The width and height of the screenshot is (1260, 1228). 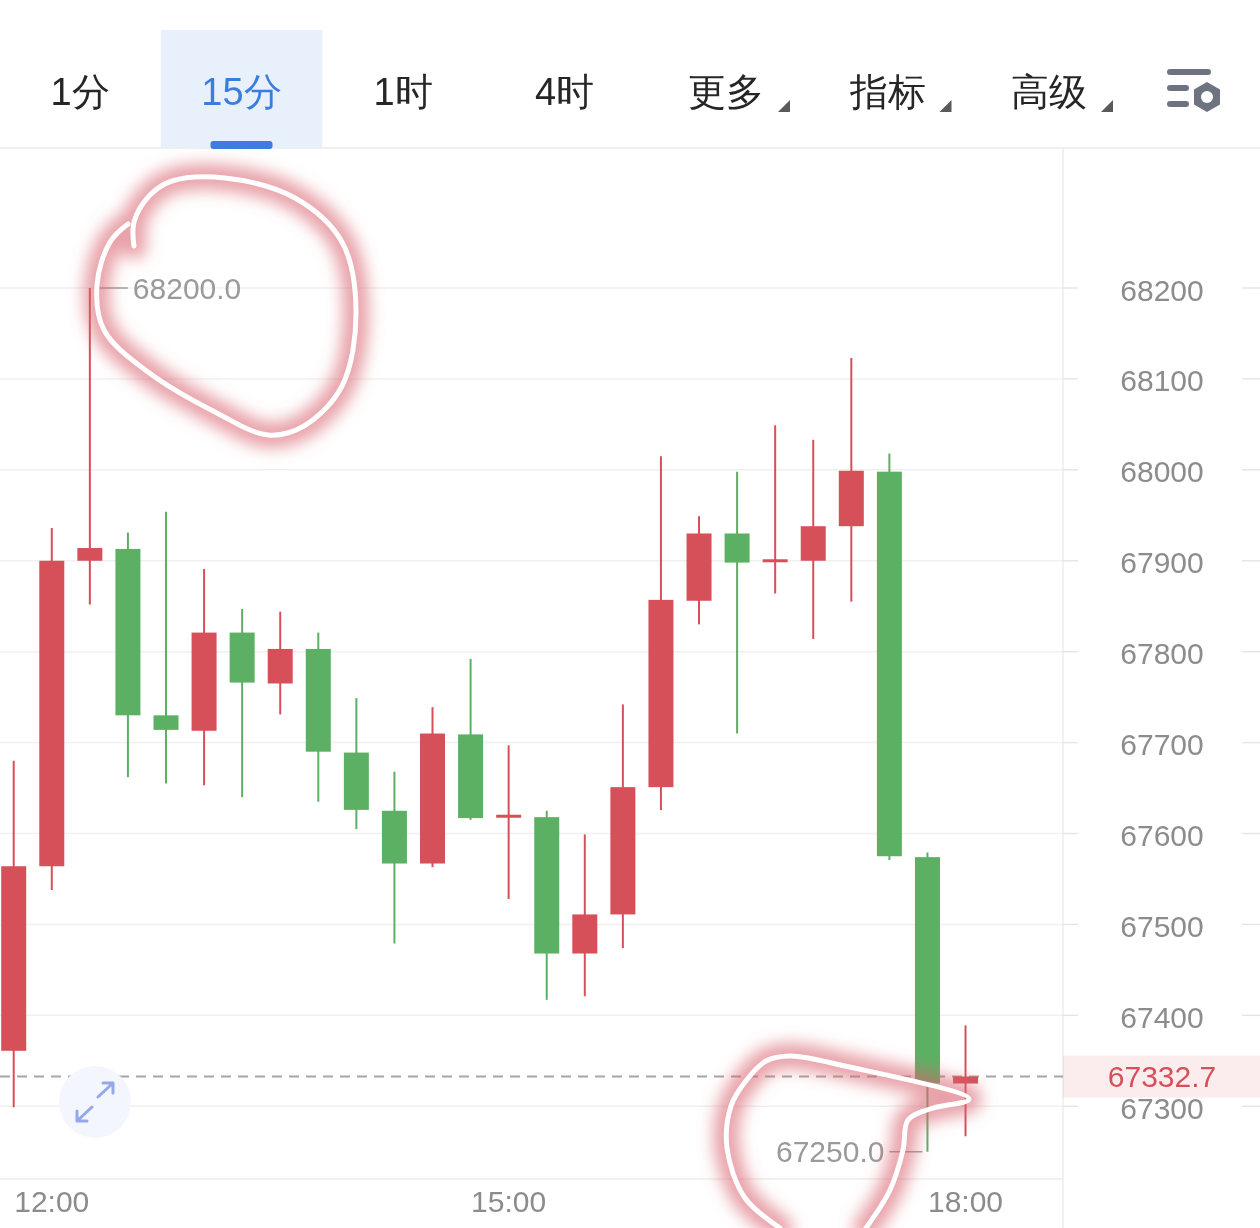 What do you see at coordinates (887, 92) in the screenshot?
I see `text: 指标` at bounding box center [887, 92].